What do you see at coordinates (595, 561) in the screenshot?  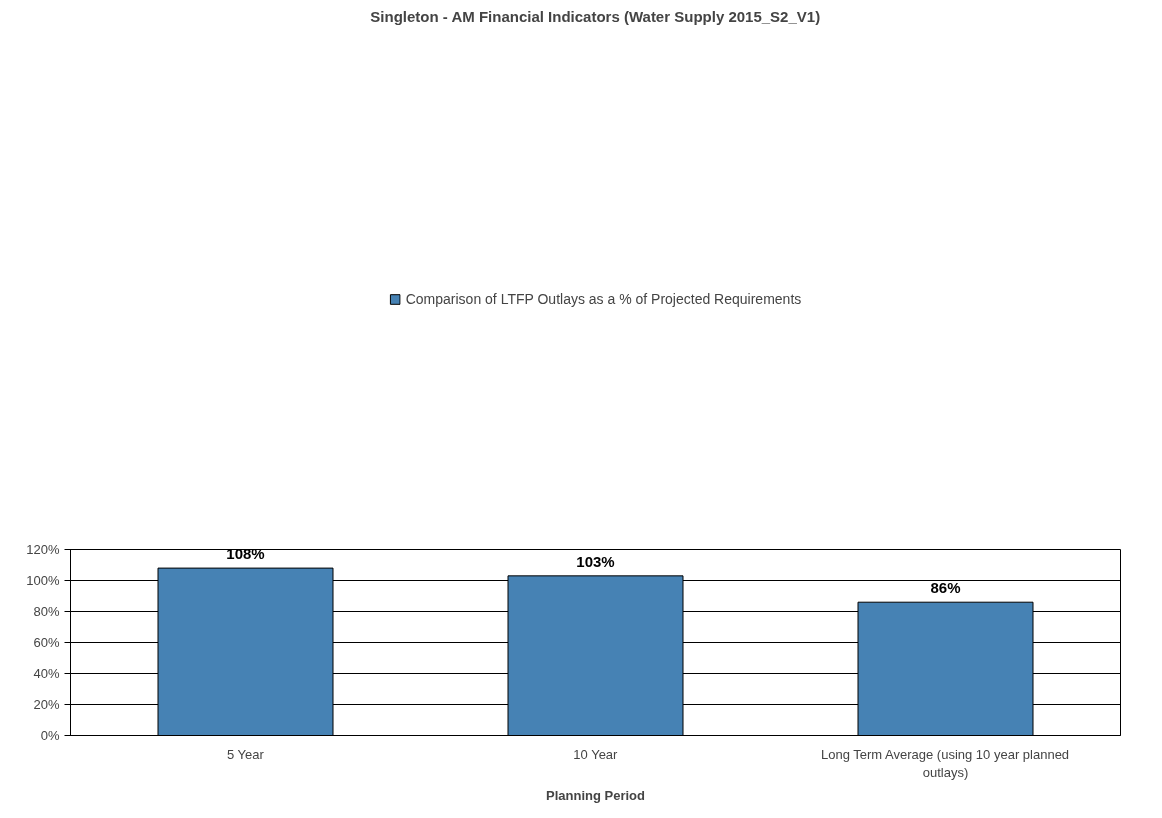 I see `text: 103%` at bounding box center [595, 561].